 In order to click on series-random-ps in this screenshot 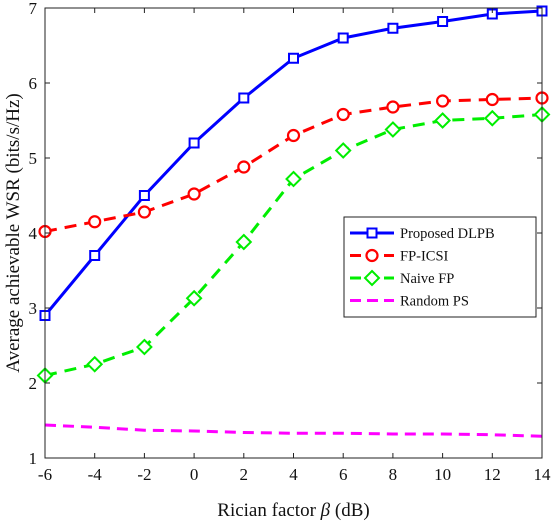, I will do `click(293, 430)`.